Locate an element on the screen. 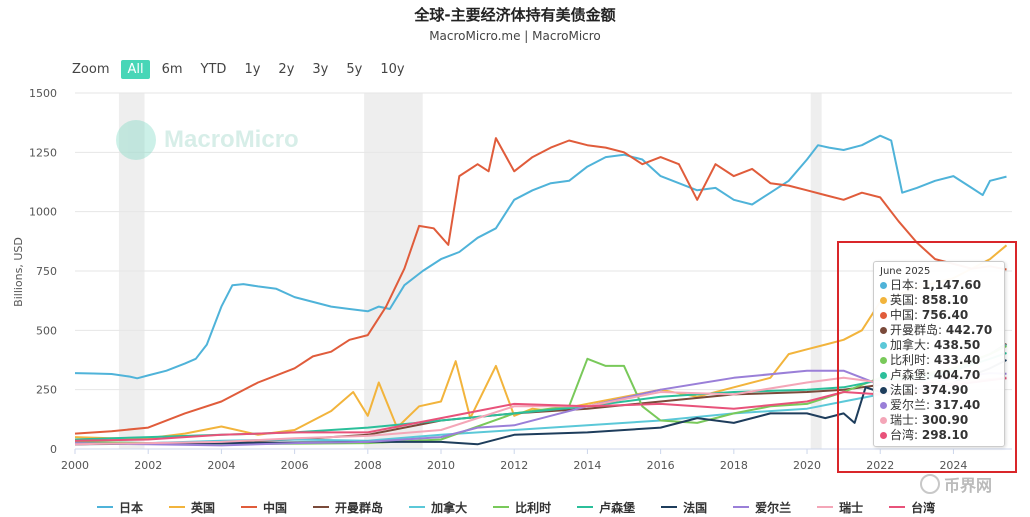  tooltip-value: 300.90 is located at coordinates (945, 420).